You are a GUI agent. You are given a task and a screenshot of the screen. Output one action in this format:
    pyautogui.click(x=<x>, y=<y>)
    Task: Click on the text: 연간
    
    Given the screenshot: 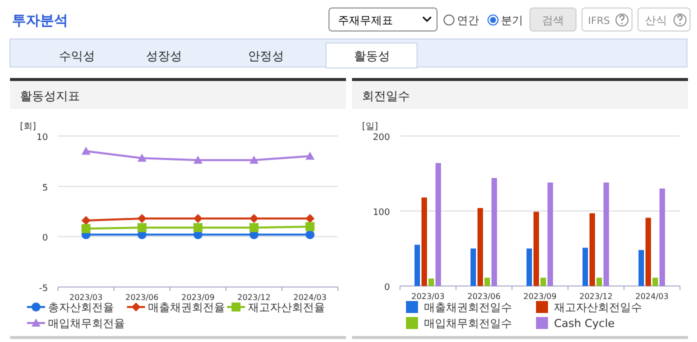 What is the action you would take?
    pyautogui.click(x=468, y=20)
    